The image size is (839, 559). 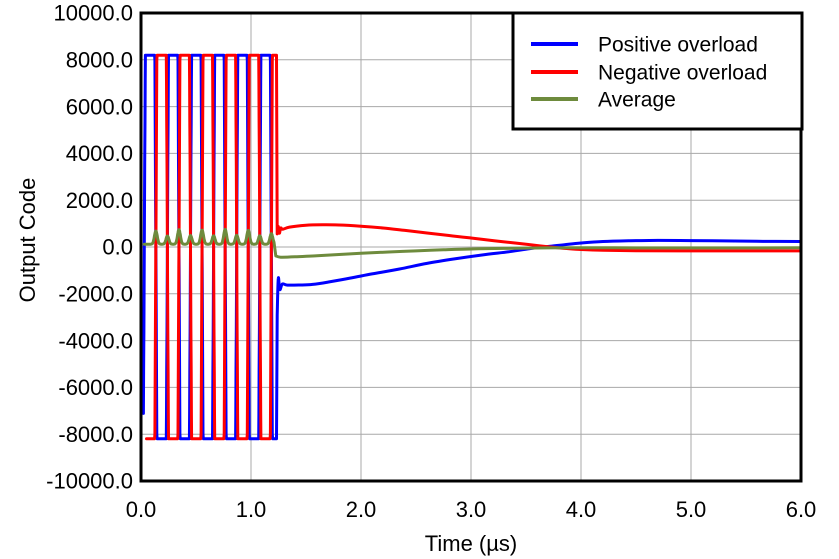 What do you see at coordinates (691, 509) in the screenshot?
I see `x-tick-label: 5.0` at bounding box center [691, 509].